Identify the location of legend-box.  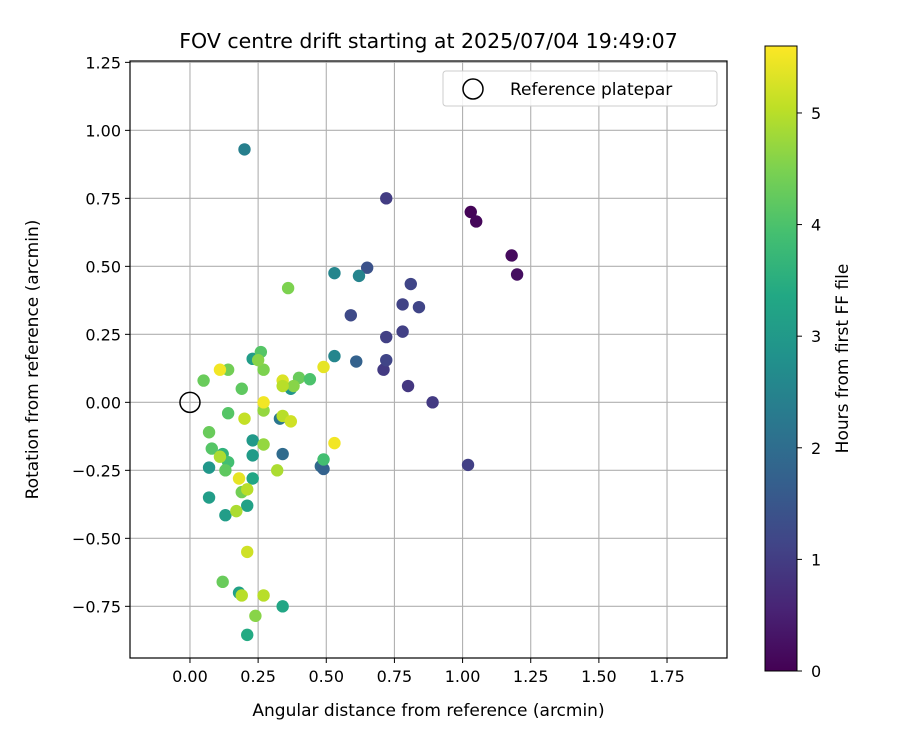
(580, 88).